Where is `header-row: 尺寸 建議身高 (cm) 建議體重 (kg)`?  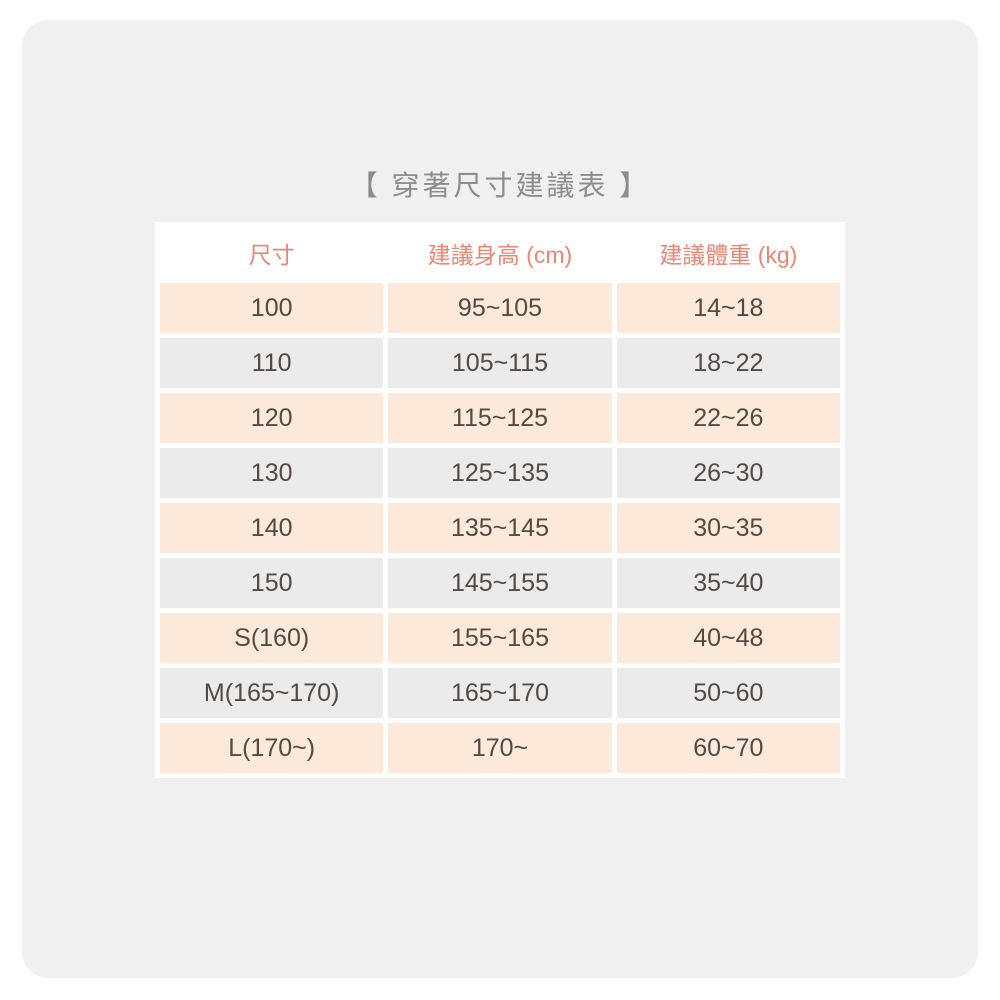 header-row: 尺寸 建議身高 (cm) 建議體重 (kg) is located at coordinates (500, 252).